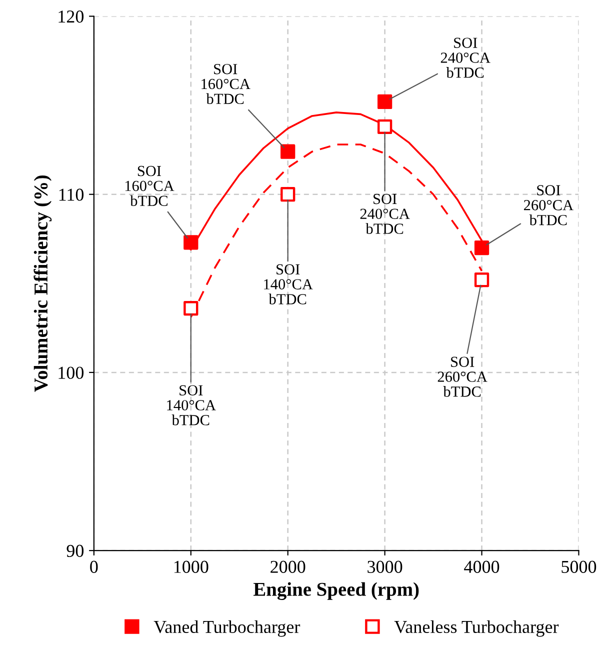 The width and height of the screenshot is (606, 650). What do you see at coordinates (227, 628) in the screenshot?
I see `legend-label: Vaned Turbocharger` at bounding box center [227, 628].